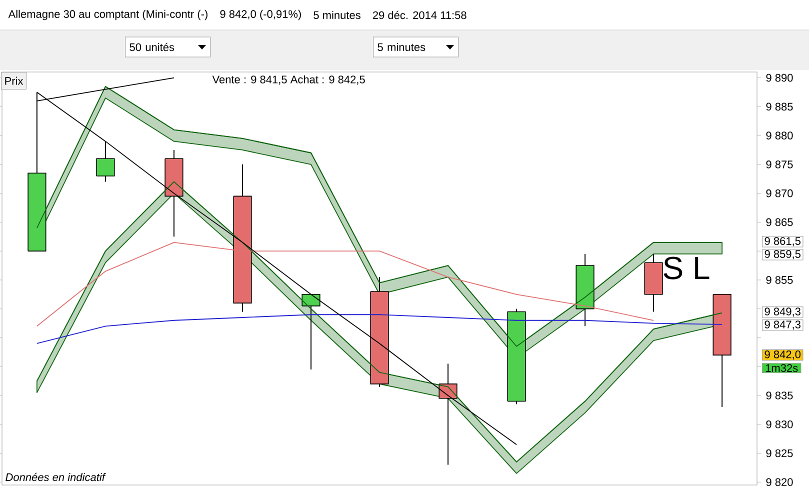 This screenshot has width=809, height=490. I want to click on y-tick-label: 9 880, so click(779, 136).